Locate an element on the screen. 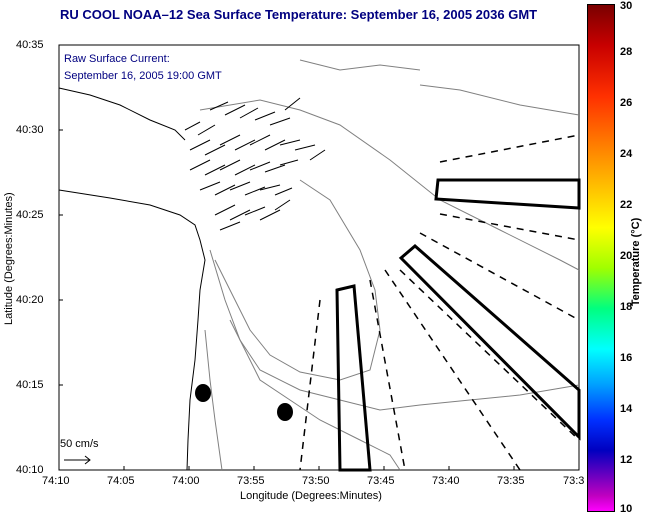 The image size is (651, 518). colorbar-tick: 12 is located at coordinates (626, 460).